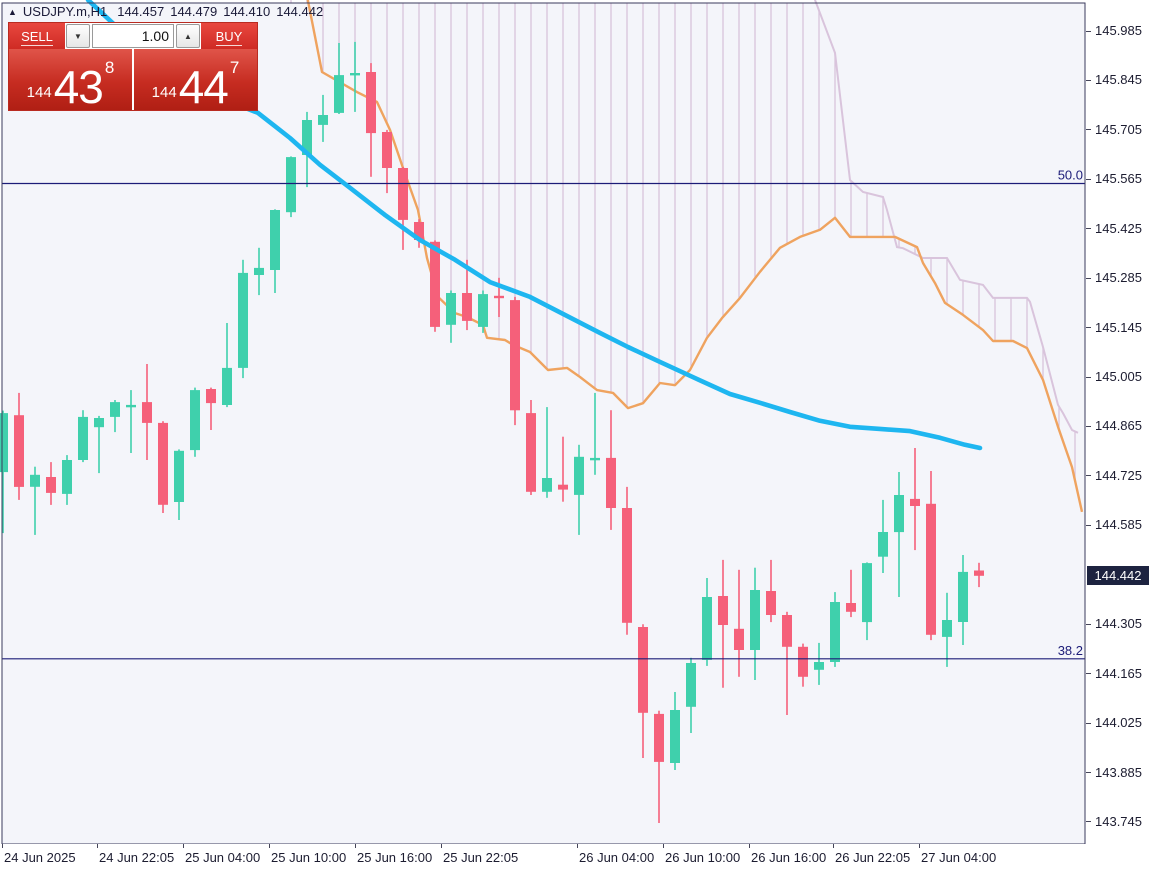 The width and height of the screenshot is (1152, 870). Describe the element at coordinates (1118, 723) in the screenshot. I see `price-tick-label: 144.025` at that location.